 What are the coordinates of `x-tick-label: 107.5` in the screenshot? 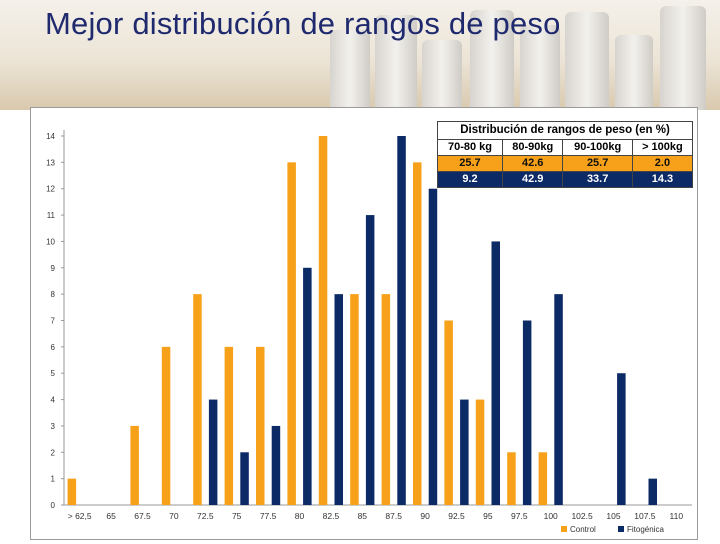 It's located at (645, 516).